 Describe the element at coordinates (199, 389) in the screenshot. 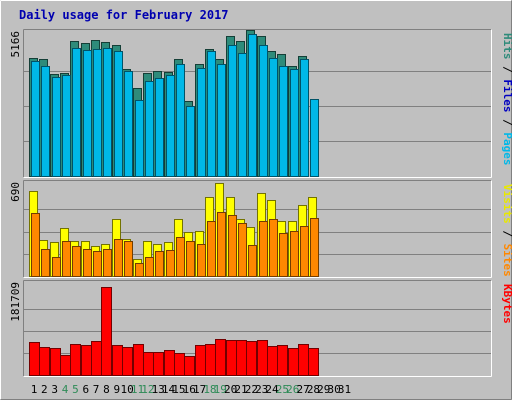

I see `x-tick-label: 17` at that location.